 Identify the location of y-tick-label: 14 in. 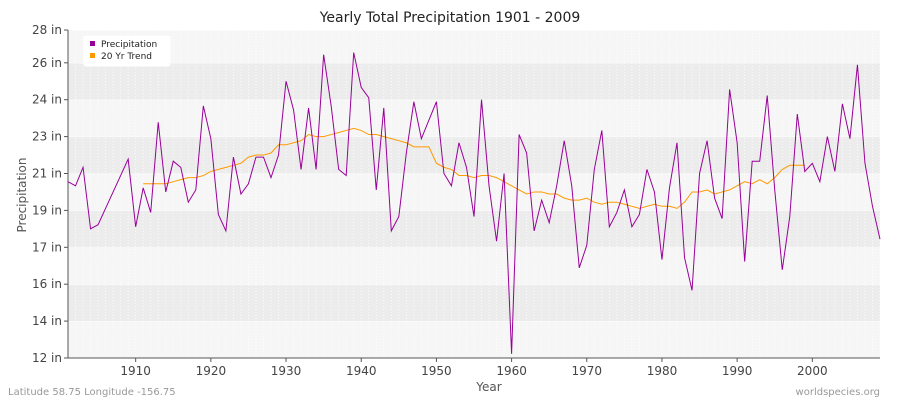
(47, 321).